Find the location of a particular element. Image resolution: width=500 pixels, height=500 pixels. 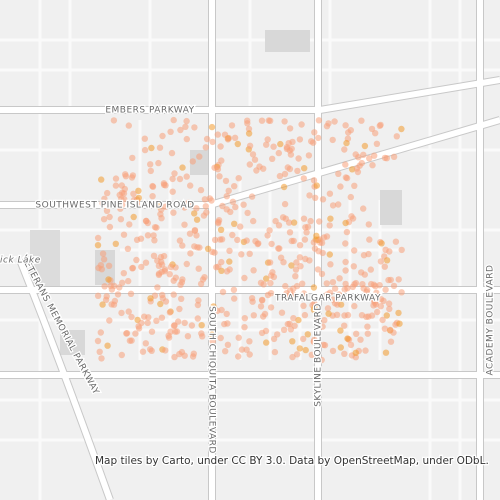

road-label: SOUTHWEST PINE ISLAND ROAD is located at coordinates (114, 206).